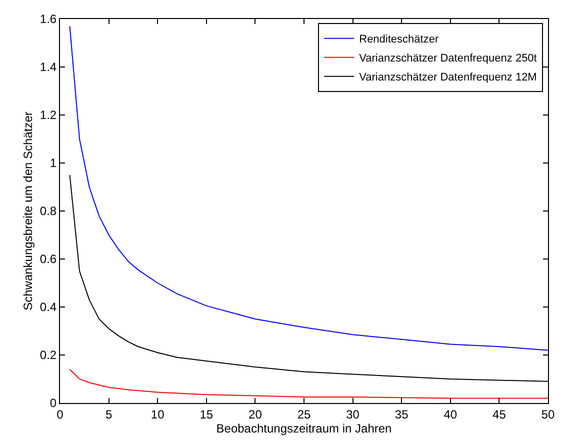 The height and width of the screenshot is (448, 567). What do you see at coordinates (28, 211) in the screenshot?
I see `y-axis-title: Schwankungsbreite um den Schätzer` at bounding box center [28, 211].